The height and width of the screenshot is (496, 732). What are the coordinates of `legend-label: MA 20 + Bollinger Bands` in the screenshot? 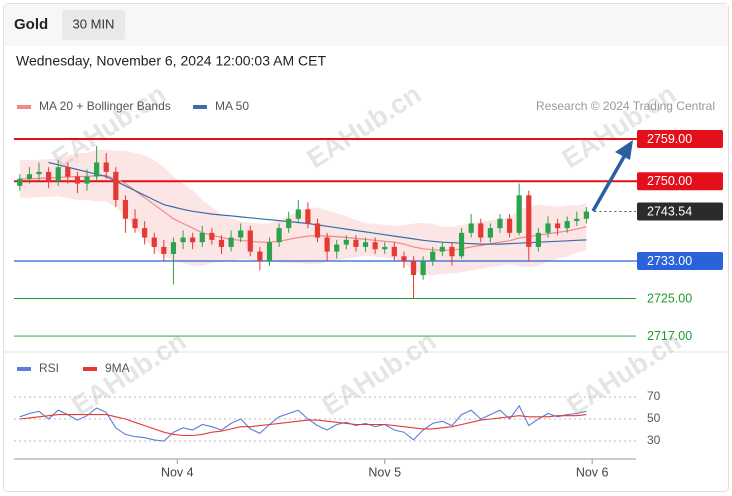 It's located at (105, 106).